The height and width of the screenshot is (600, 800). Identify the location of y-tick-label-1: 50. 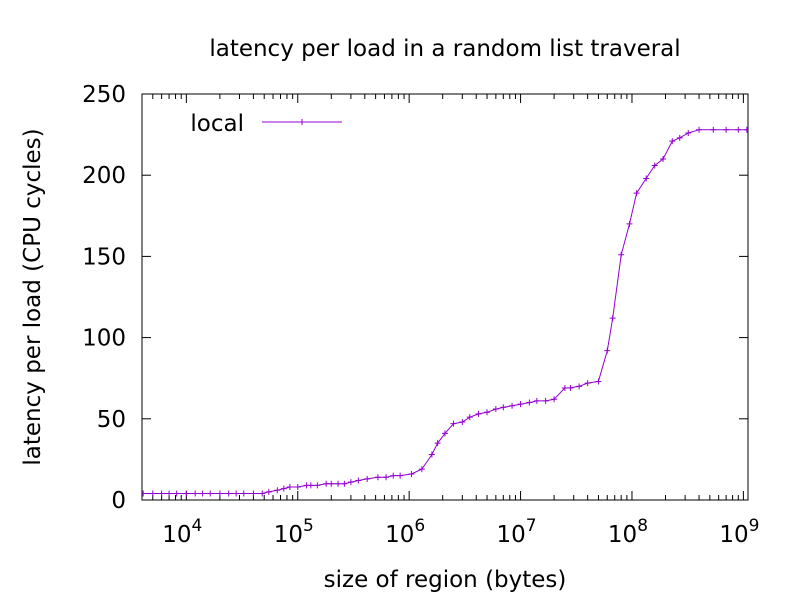
(111, 420).